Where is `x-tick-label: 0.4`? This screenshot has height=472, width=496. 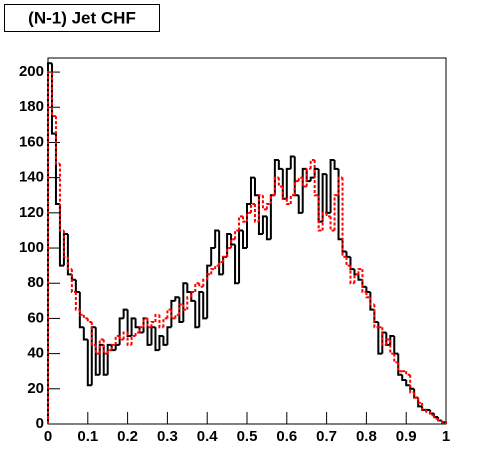
x-tick-label: 0.4 is located at coordinates (208, 436).